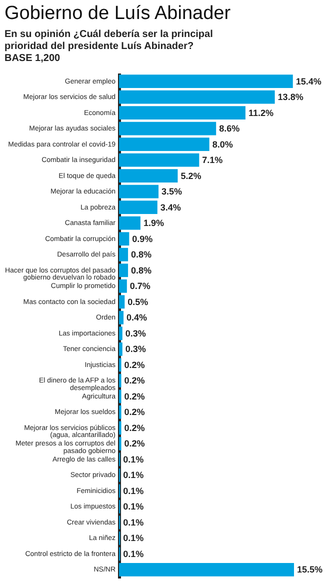  What do you see at coordinates (170, 207) in the screenshot?
I see `data-label: 3.4%` at bounding box center [170, 207].